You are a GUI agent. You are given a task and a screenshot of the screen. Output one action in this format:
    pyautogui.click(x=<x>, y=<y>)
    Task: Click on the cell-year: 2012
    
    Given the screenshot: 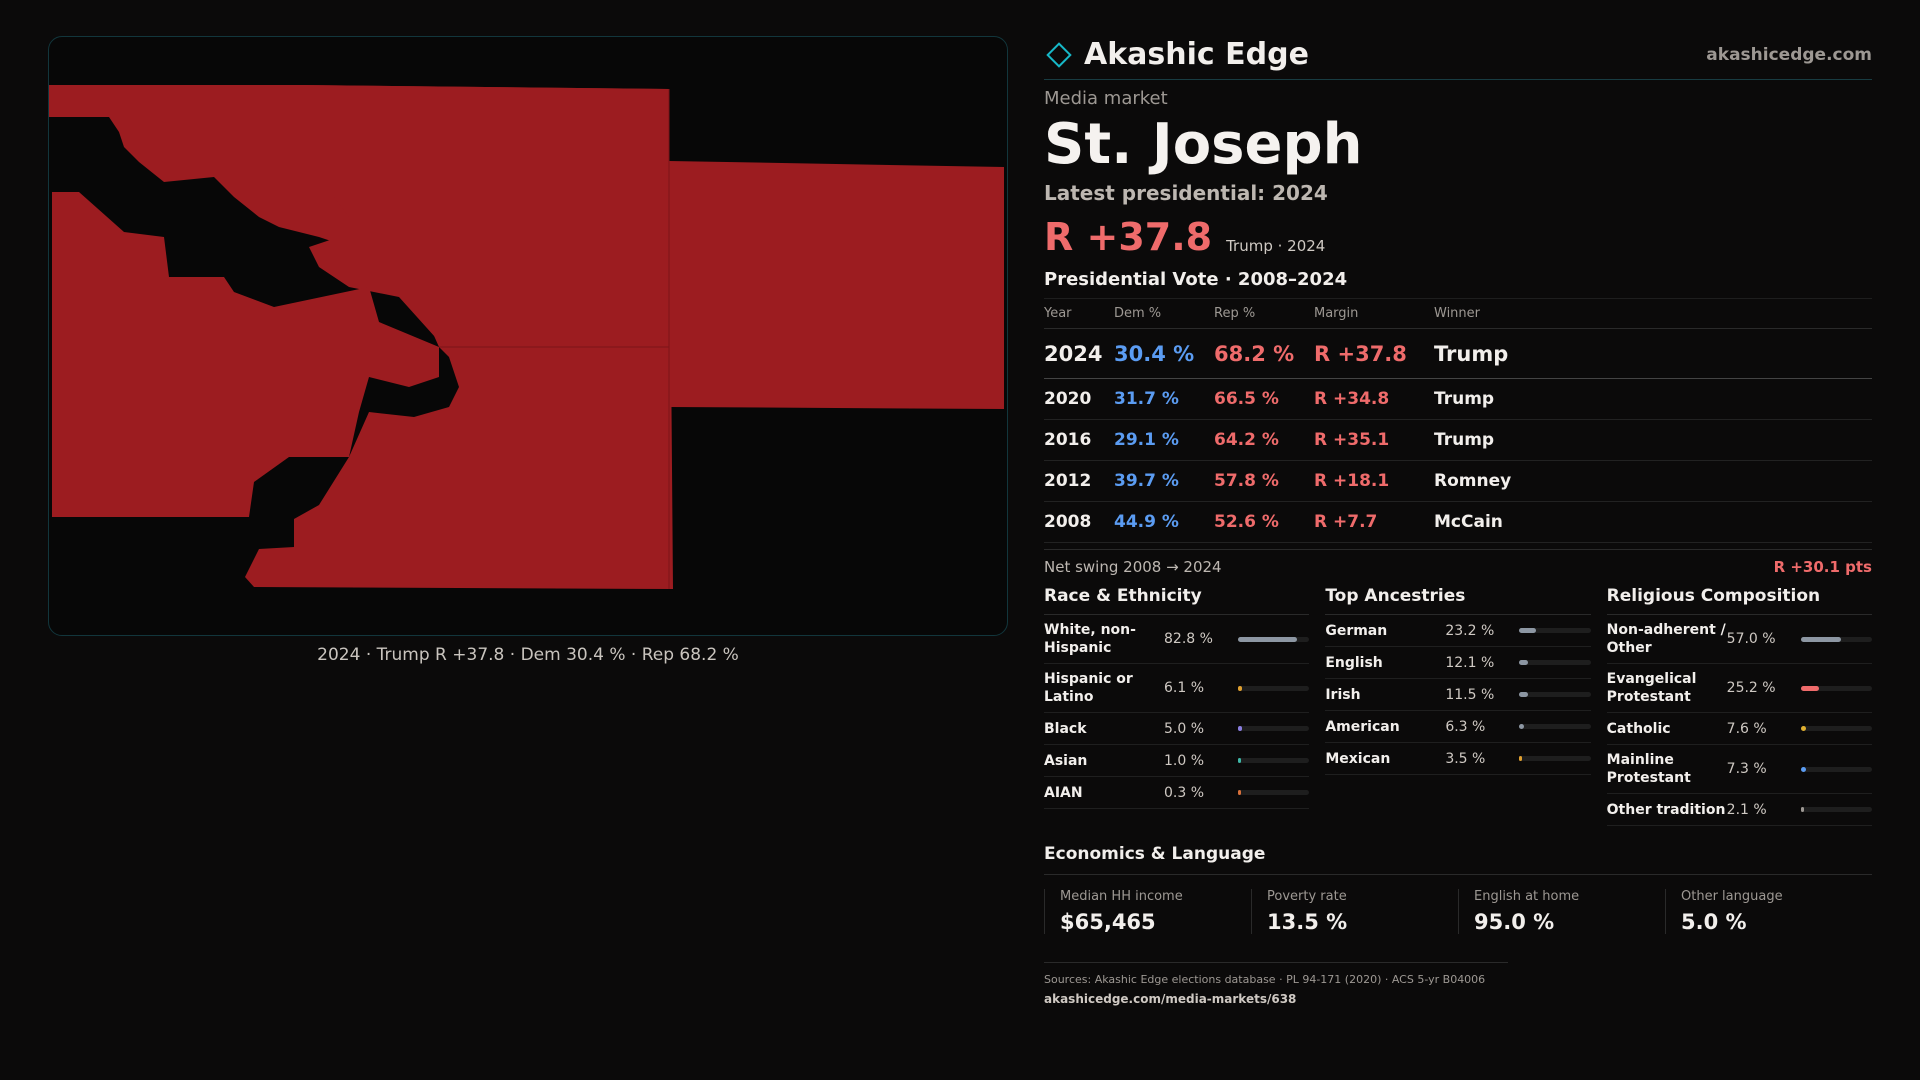 What is the action you would take?
    pyautogui.click(x=1079, y=481)
    